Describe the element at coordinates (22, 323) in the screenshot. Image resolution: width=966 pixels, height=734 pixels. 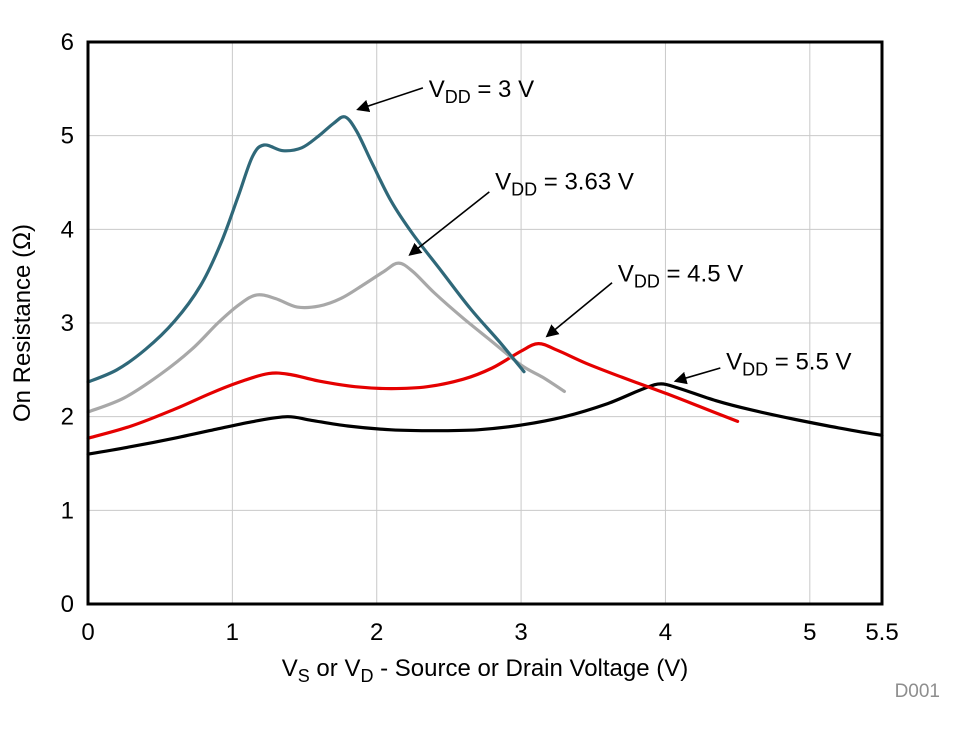
I see `y-axis-title: On Resistance (Ω)` at that location.